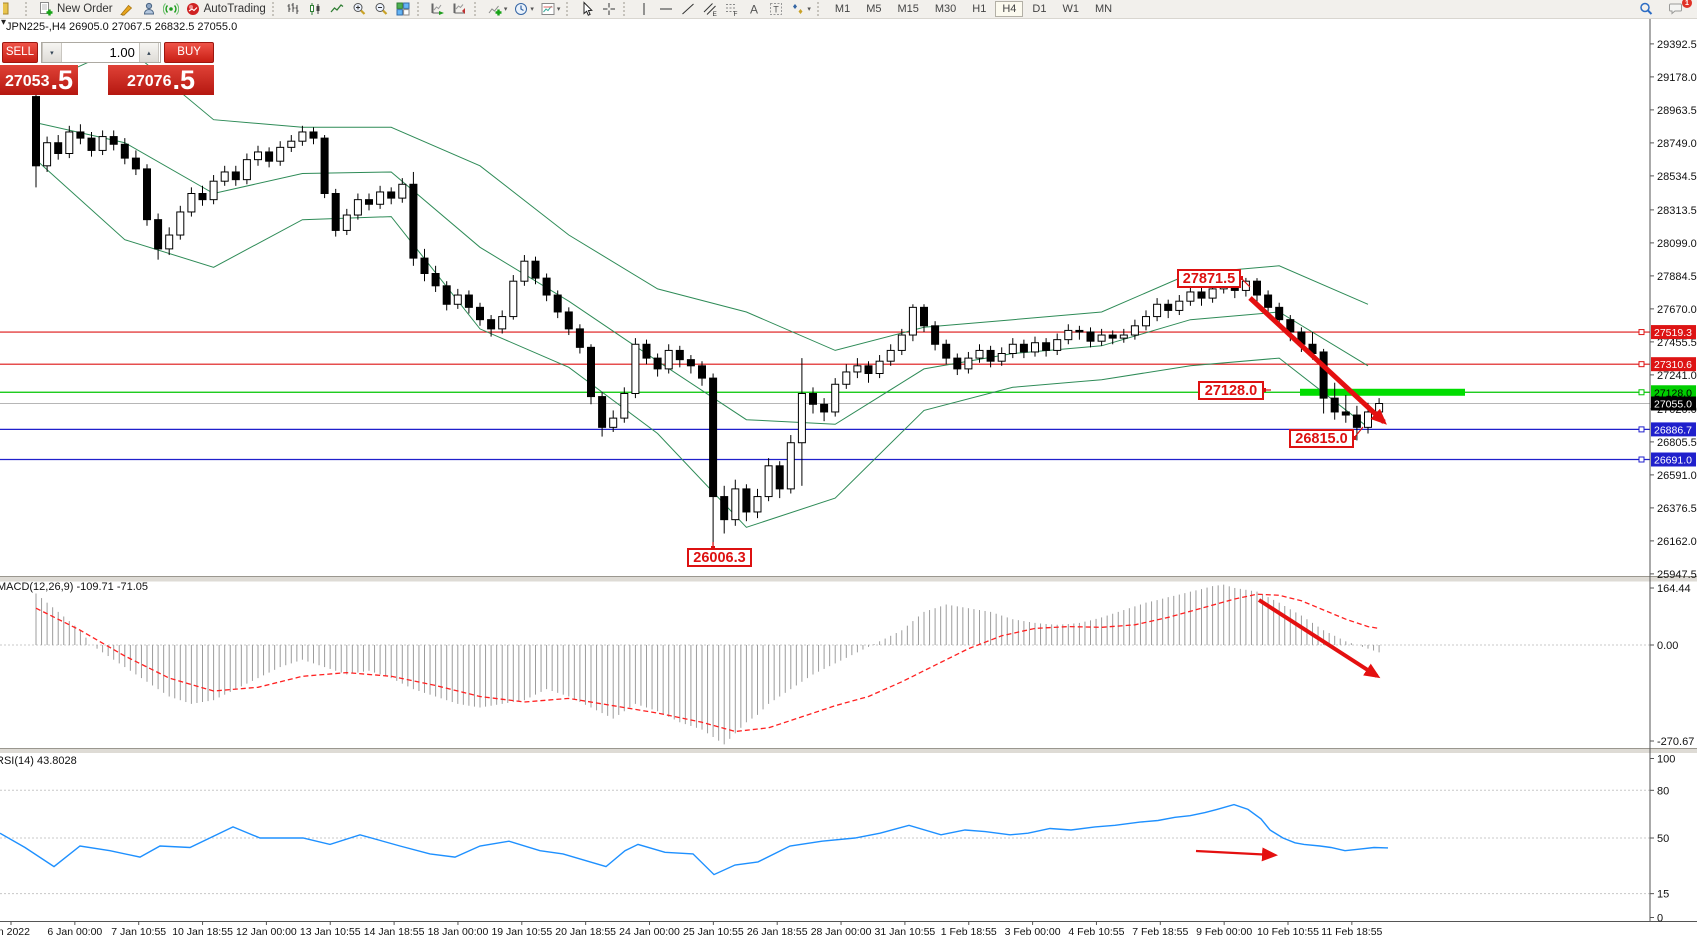 This screenshot has height=939, width=1697. I want to click on time-tick-label: 7 Jan 10:55, so click(138, 932).